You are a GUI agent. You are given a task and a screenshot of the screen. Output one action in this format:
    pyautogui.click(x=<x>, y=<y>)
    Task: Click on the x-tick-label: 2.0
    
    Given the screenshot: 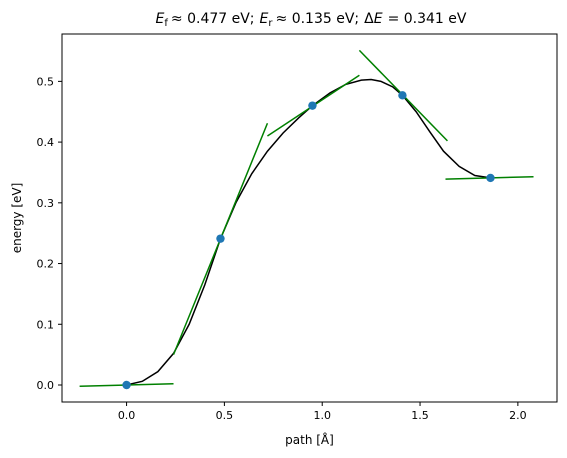 What is the action you would take?
    pyautogui.click(x=518, y=415)
    